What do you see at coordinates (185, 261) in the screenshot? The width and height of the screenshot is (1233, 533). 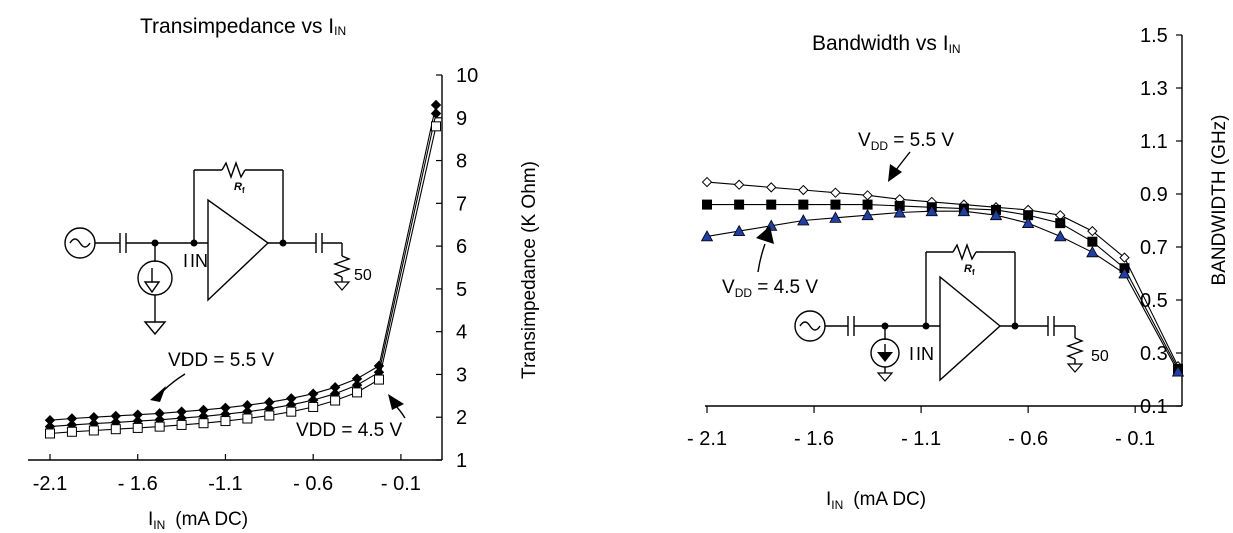 I see `input-current-label: I` at bounding box center [185, 261].